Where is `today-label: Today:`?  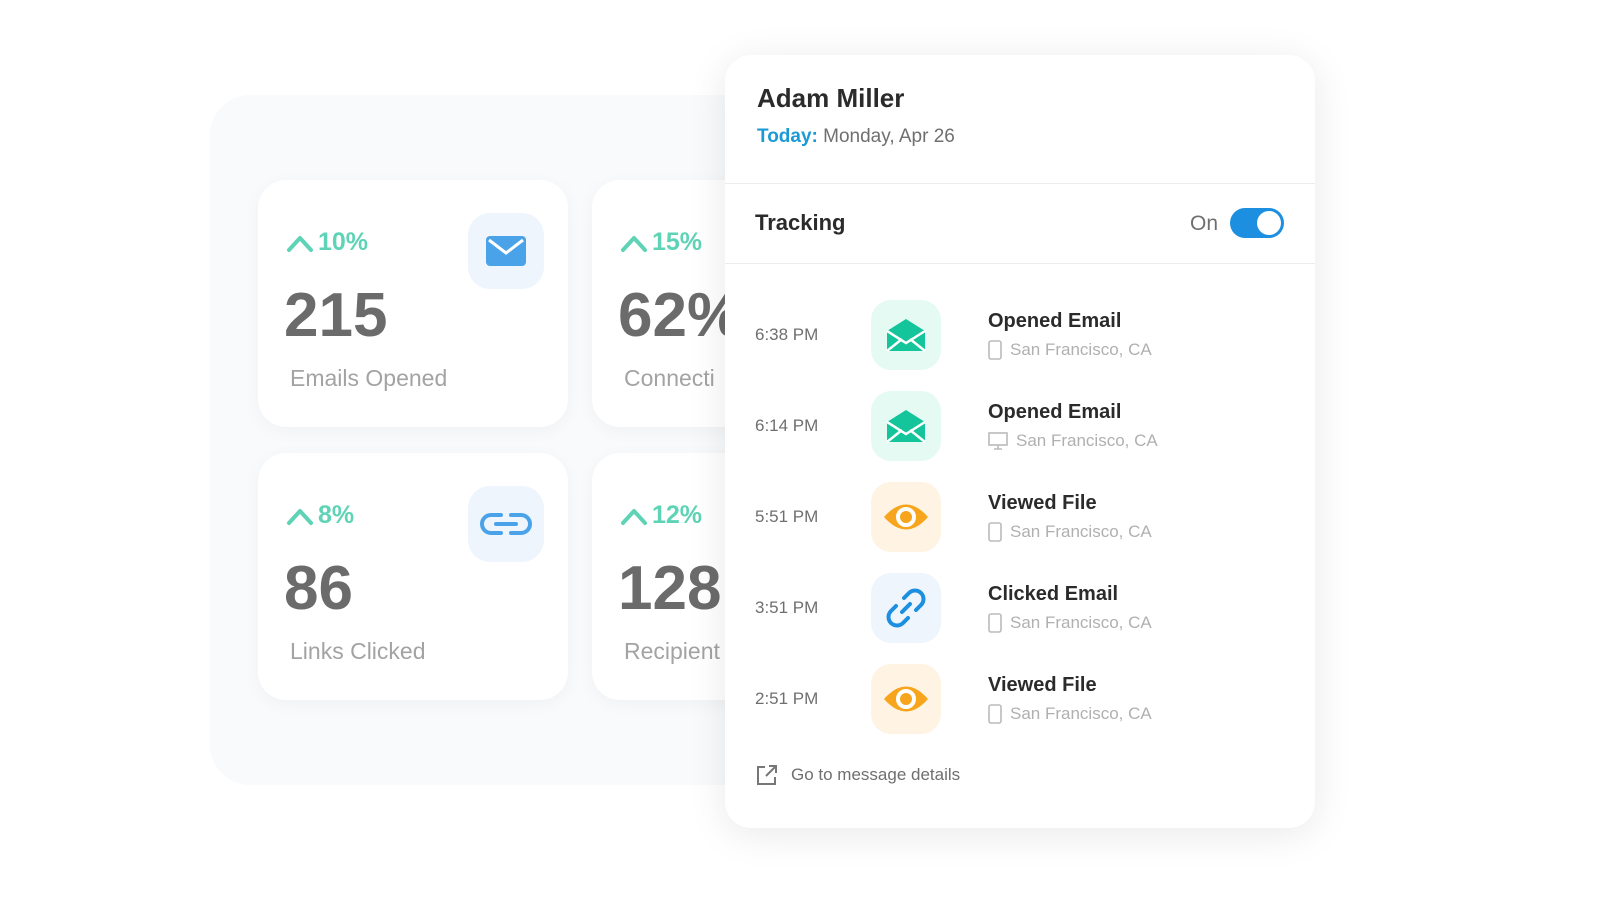
today-label: Today: is located at coordinates (787, 136).